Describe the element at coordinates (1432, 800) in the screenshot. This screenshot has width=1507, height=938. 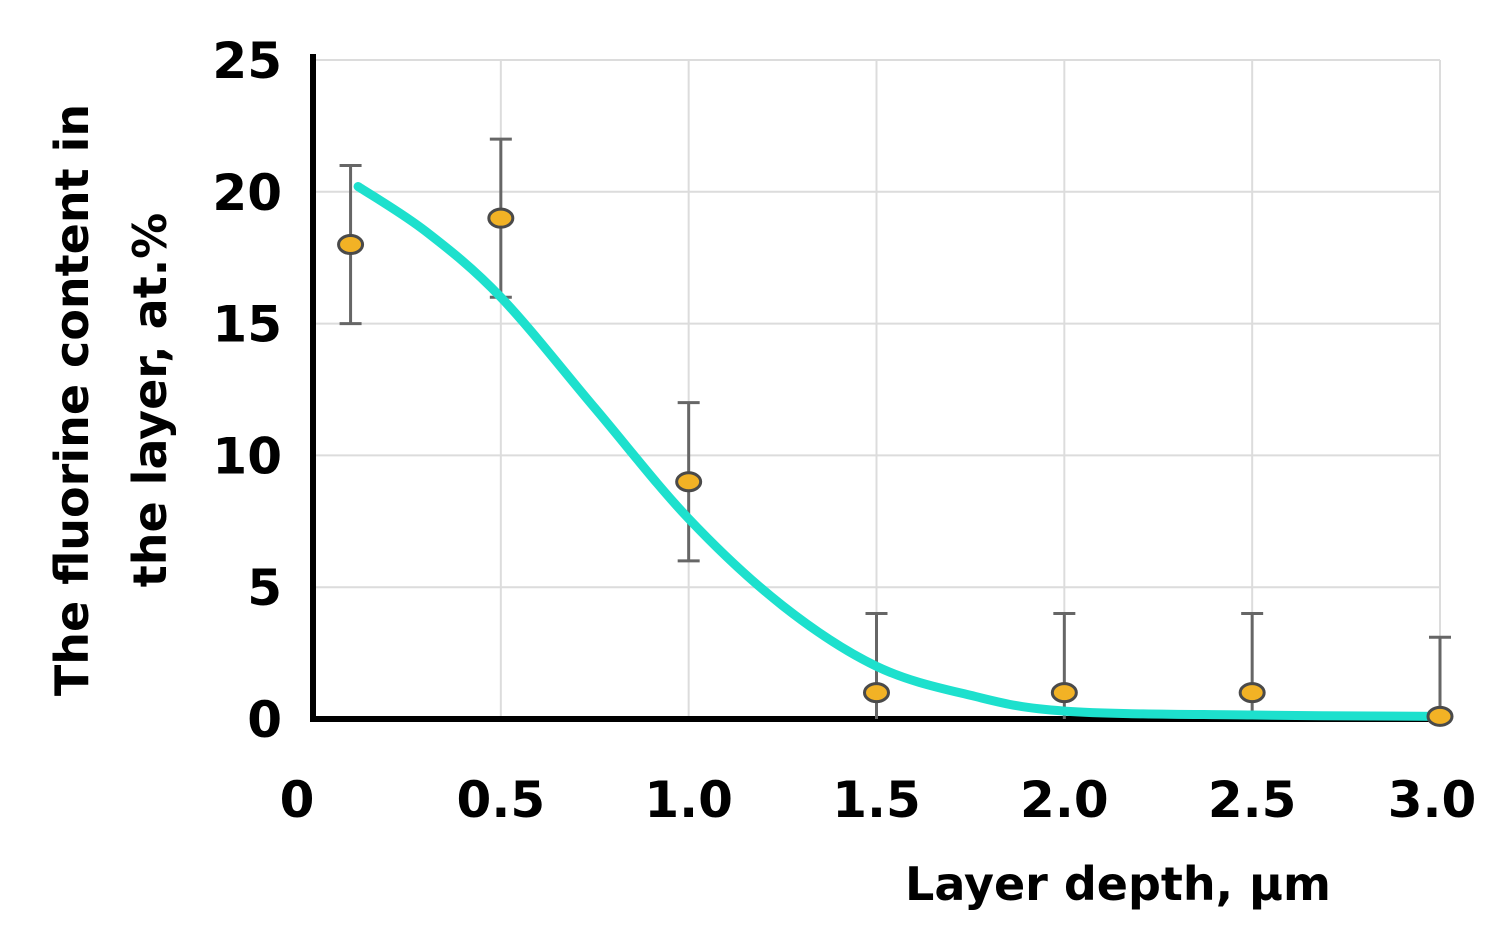
I see `x-tick-label: 3.0` at that location.